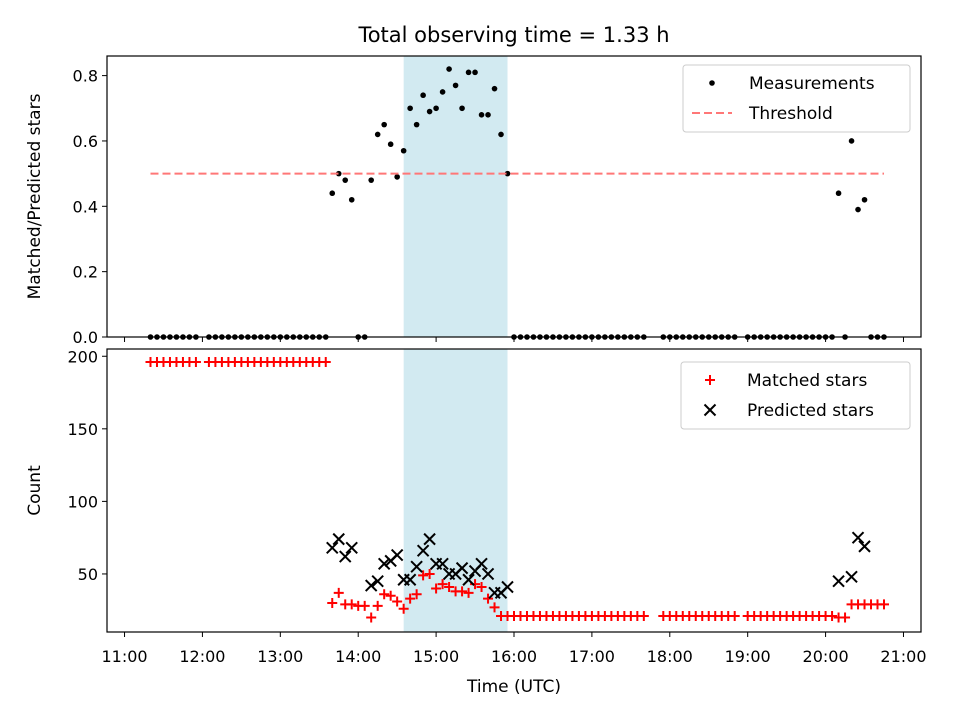 This screenshot has height=720, width=960. I want to click on y-tick-label: 0.0, so click(85, 337).